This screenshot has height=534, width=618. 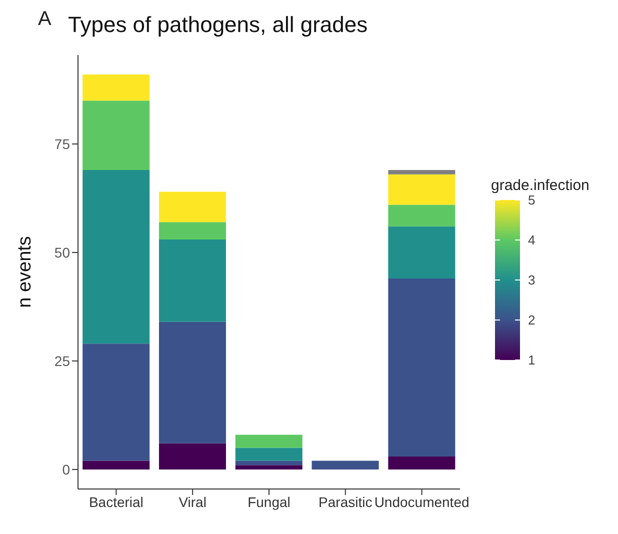 What do you see at coordinates (532, 200) in the screenshot?
I see `color-bar-label: 5` at bounding box center [532, 200].